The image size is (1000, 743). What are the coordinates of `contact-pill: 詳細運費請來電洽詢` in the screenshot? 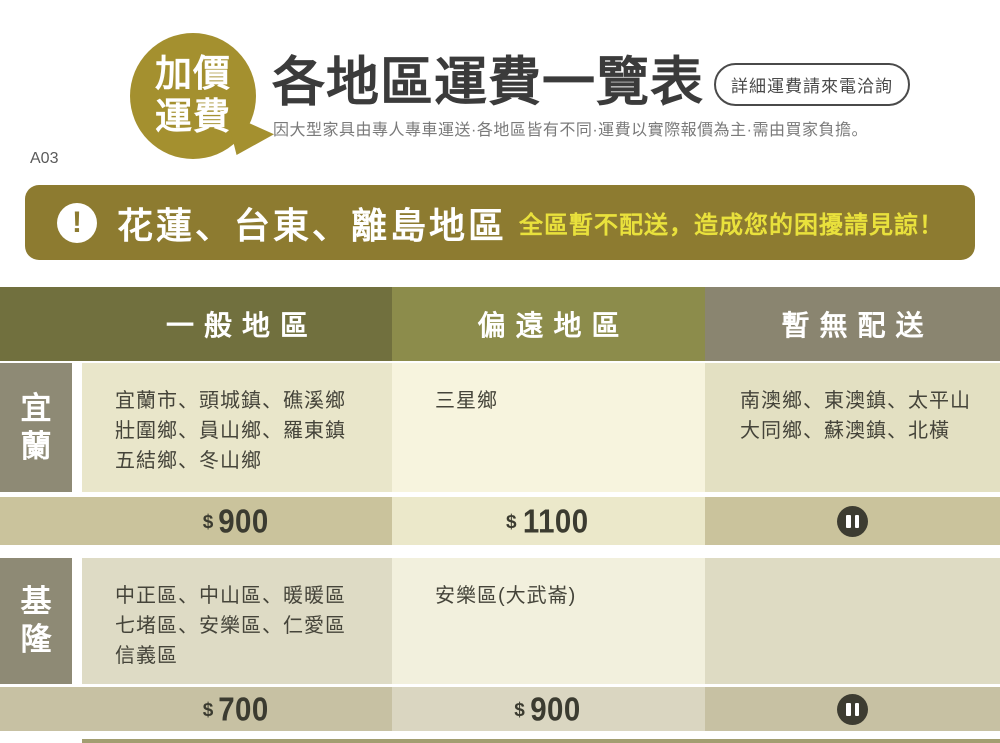 It's located at (812, 84).